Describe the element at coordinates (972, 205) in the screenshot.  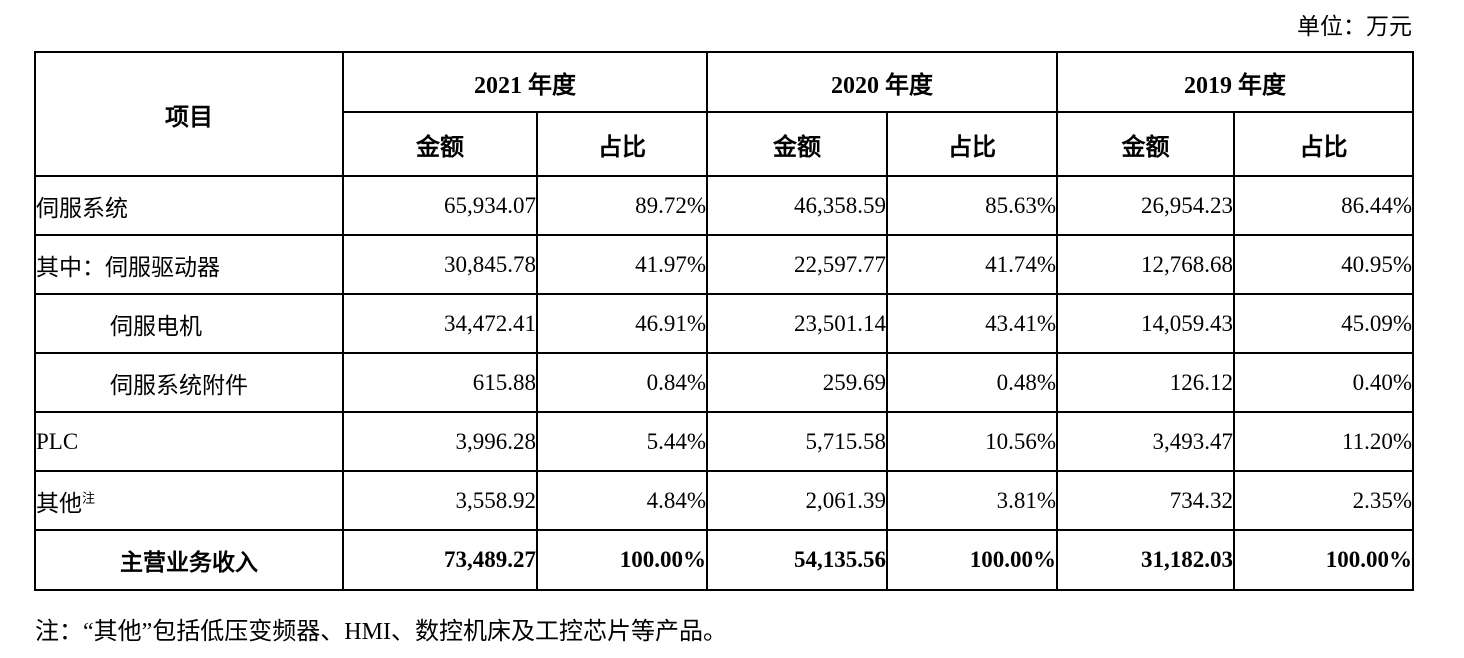
I see `cell-ratio-2020: 85.63%` at that location.